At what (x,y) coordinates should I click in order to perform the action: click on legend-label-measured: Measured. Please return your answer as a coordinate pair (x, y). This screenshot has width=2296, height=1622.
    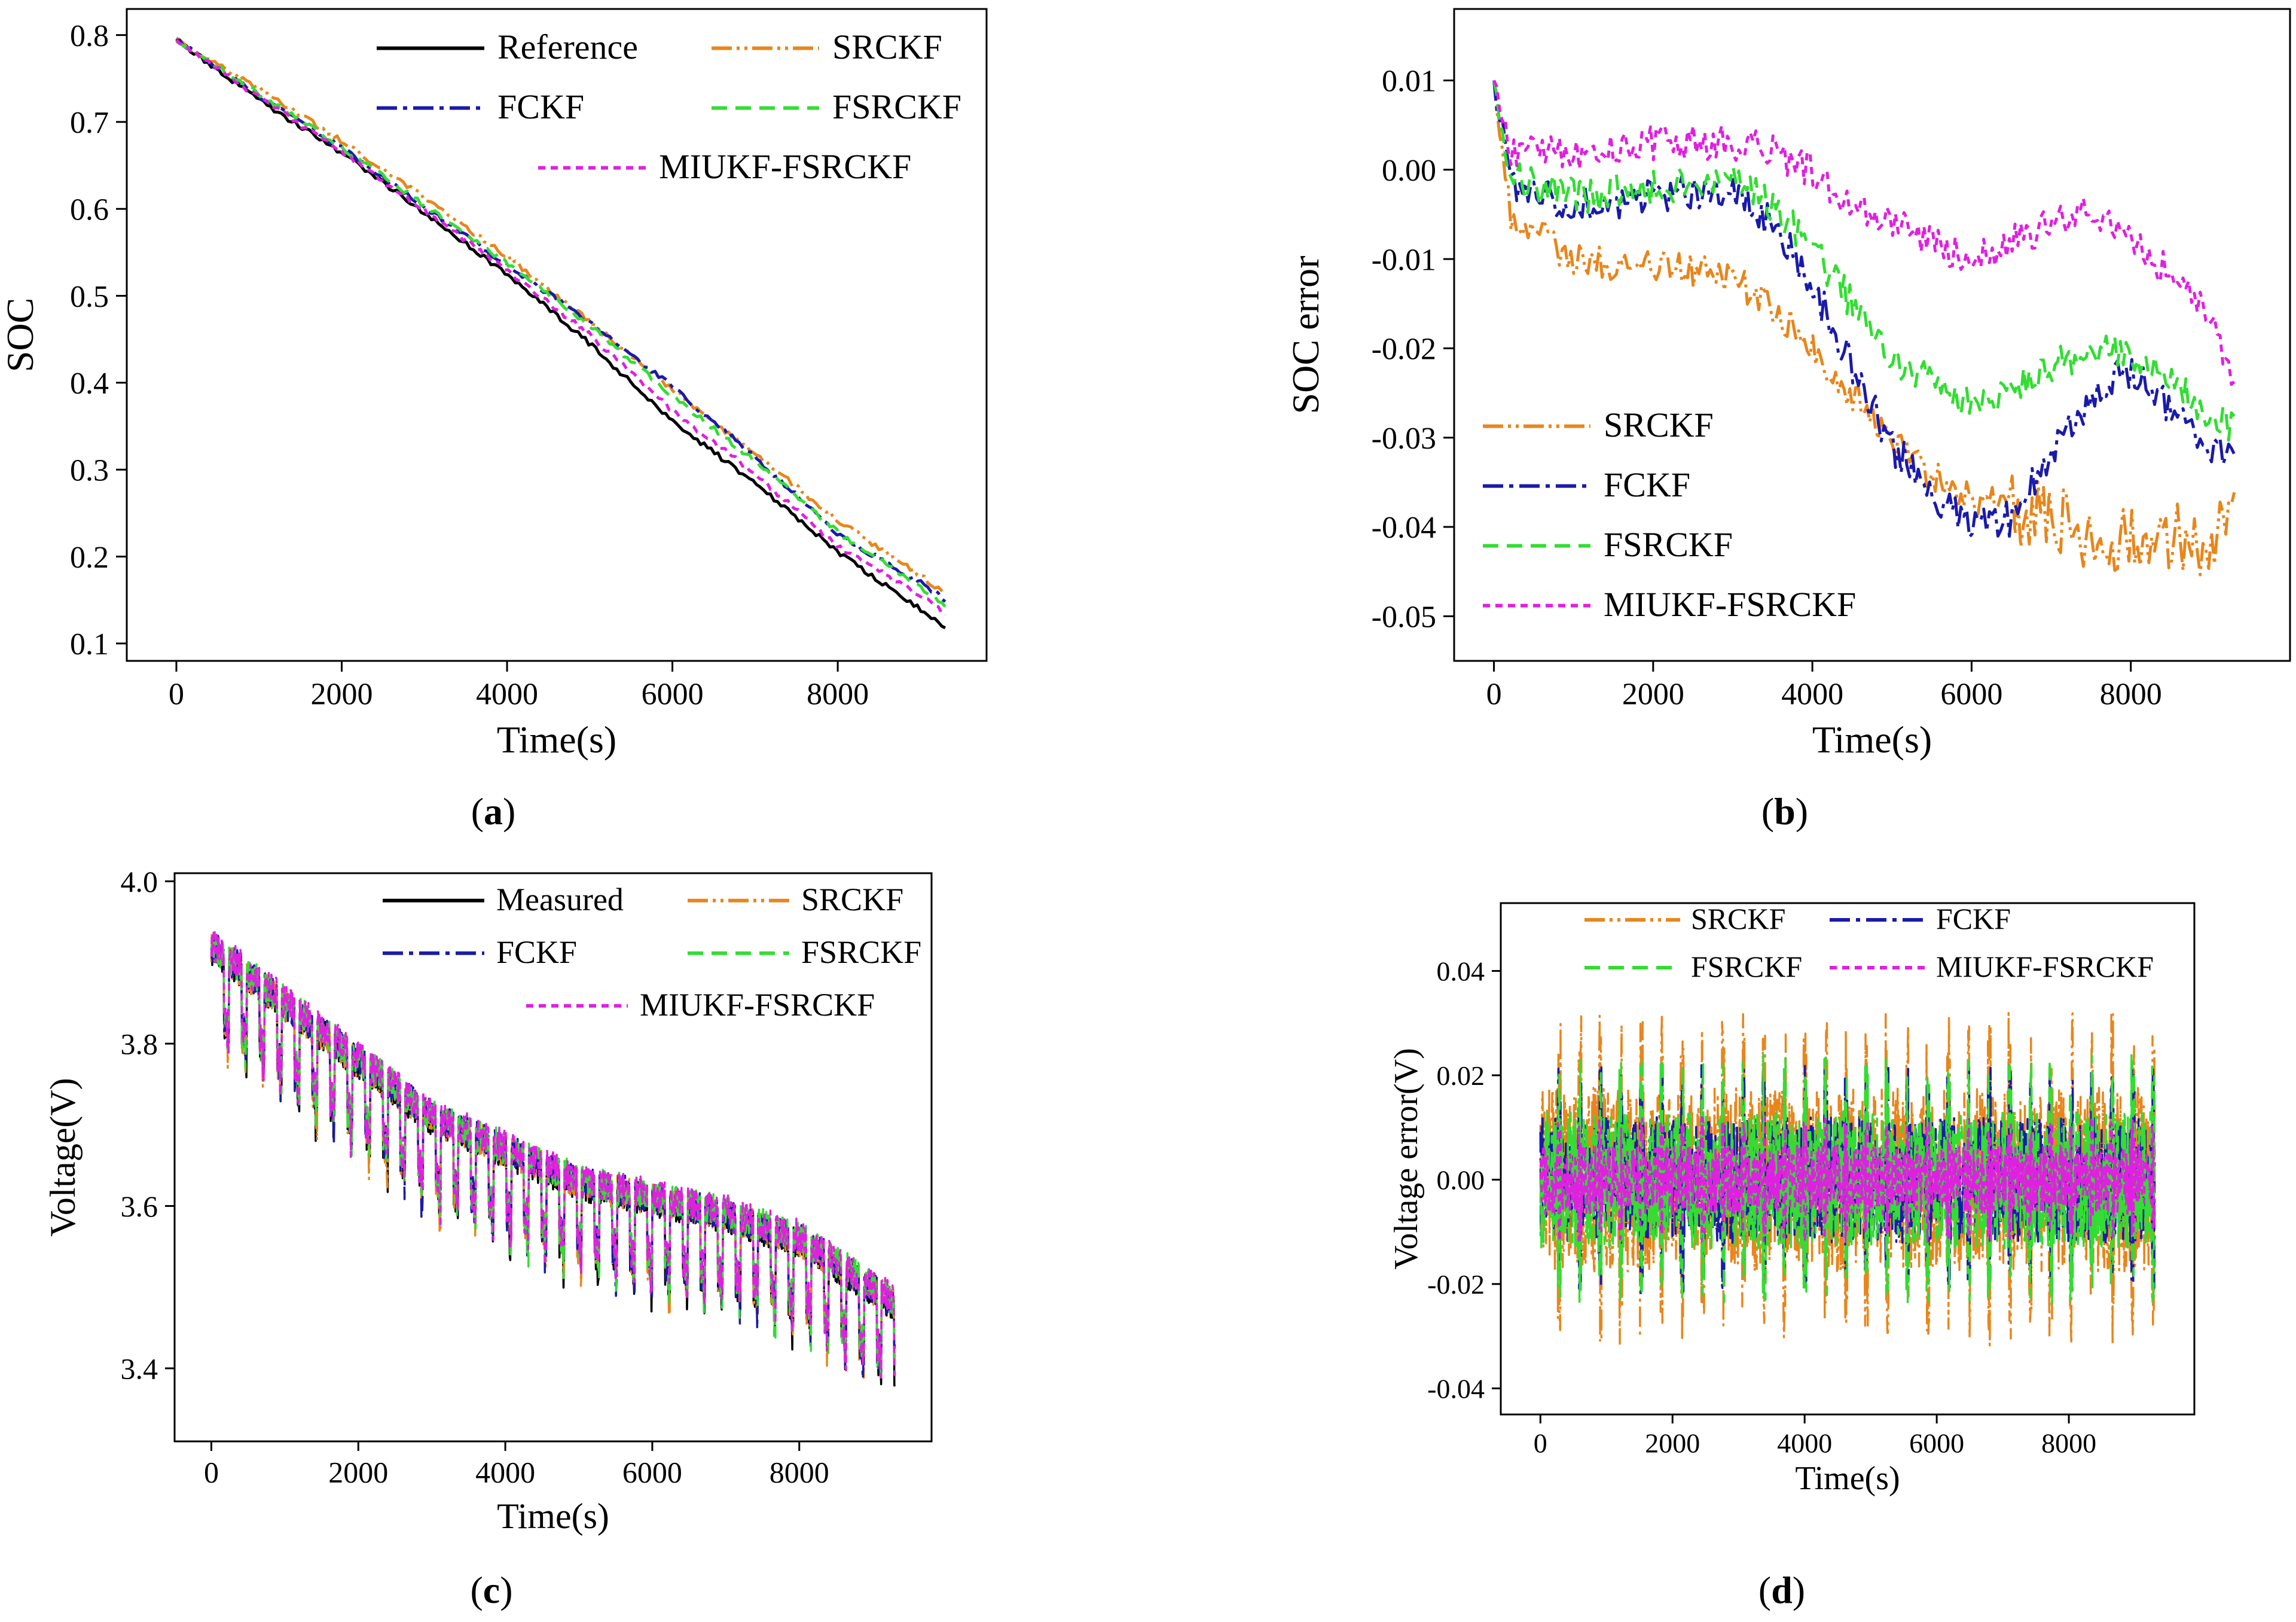
    Looking at the image, I should click on (560, 899).